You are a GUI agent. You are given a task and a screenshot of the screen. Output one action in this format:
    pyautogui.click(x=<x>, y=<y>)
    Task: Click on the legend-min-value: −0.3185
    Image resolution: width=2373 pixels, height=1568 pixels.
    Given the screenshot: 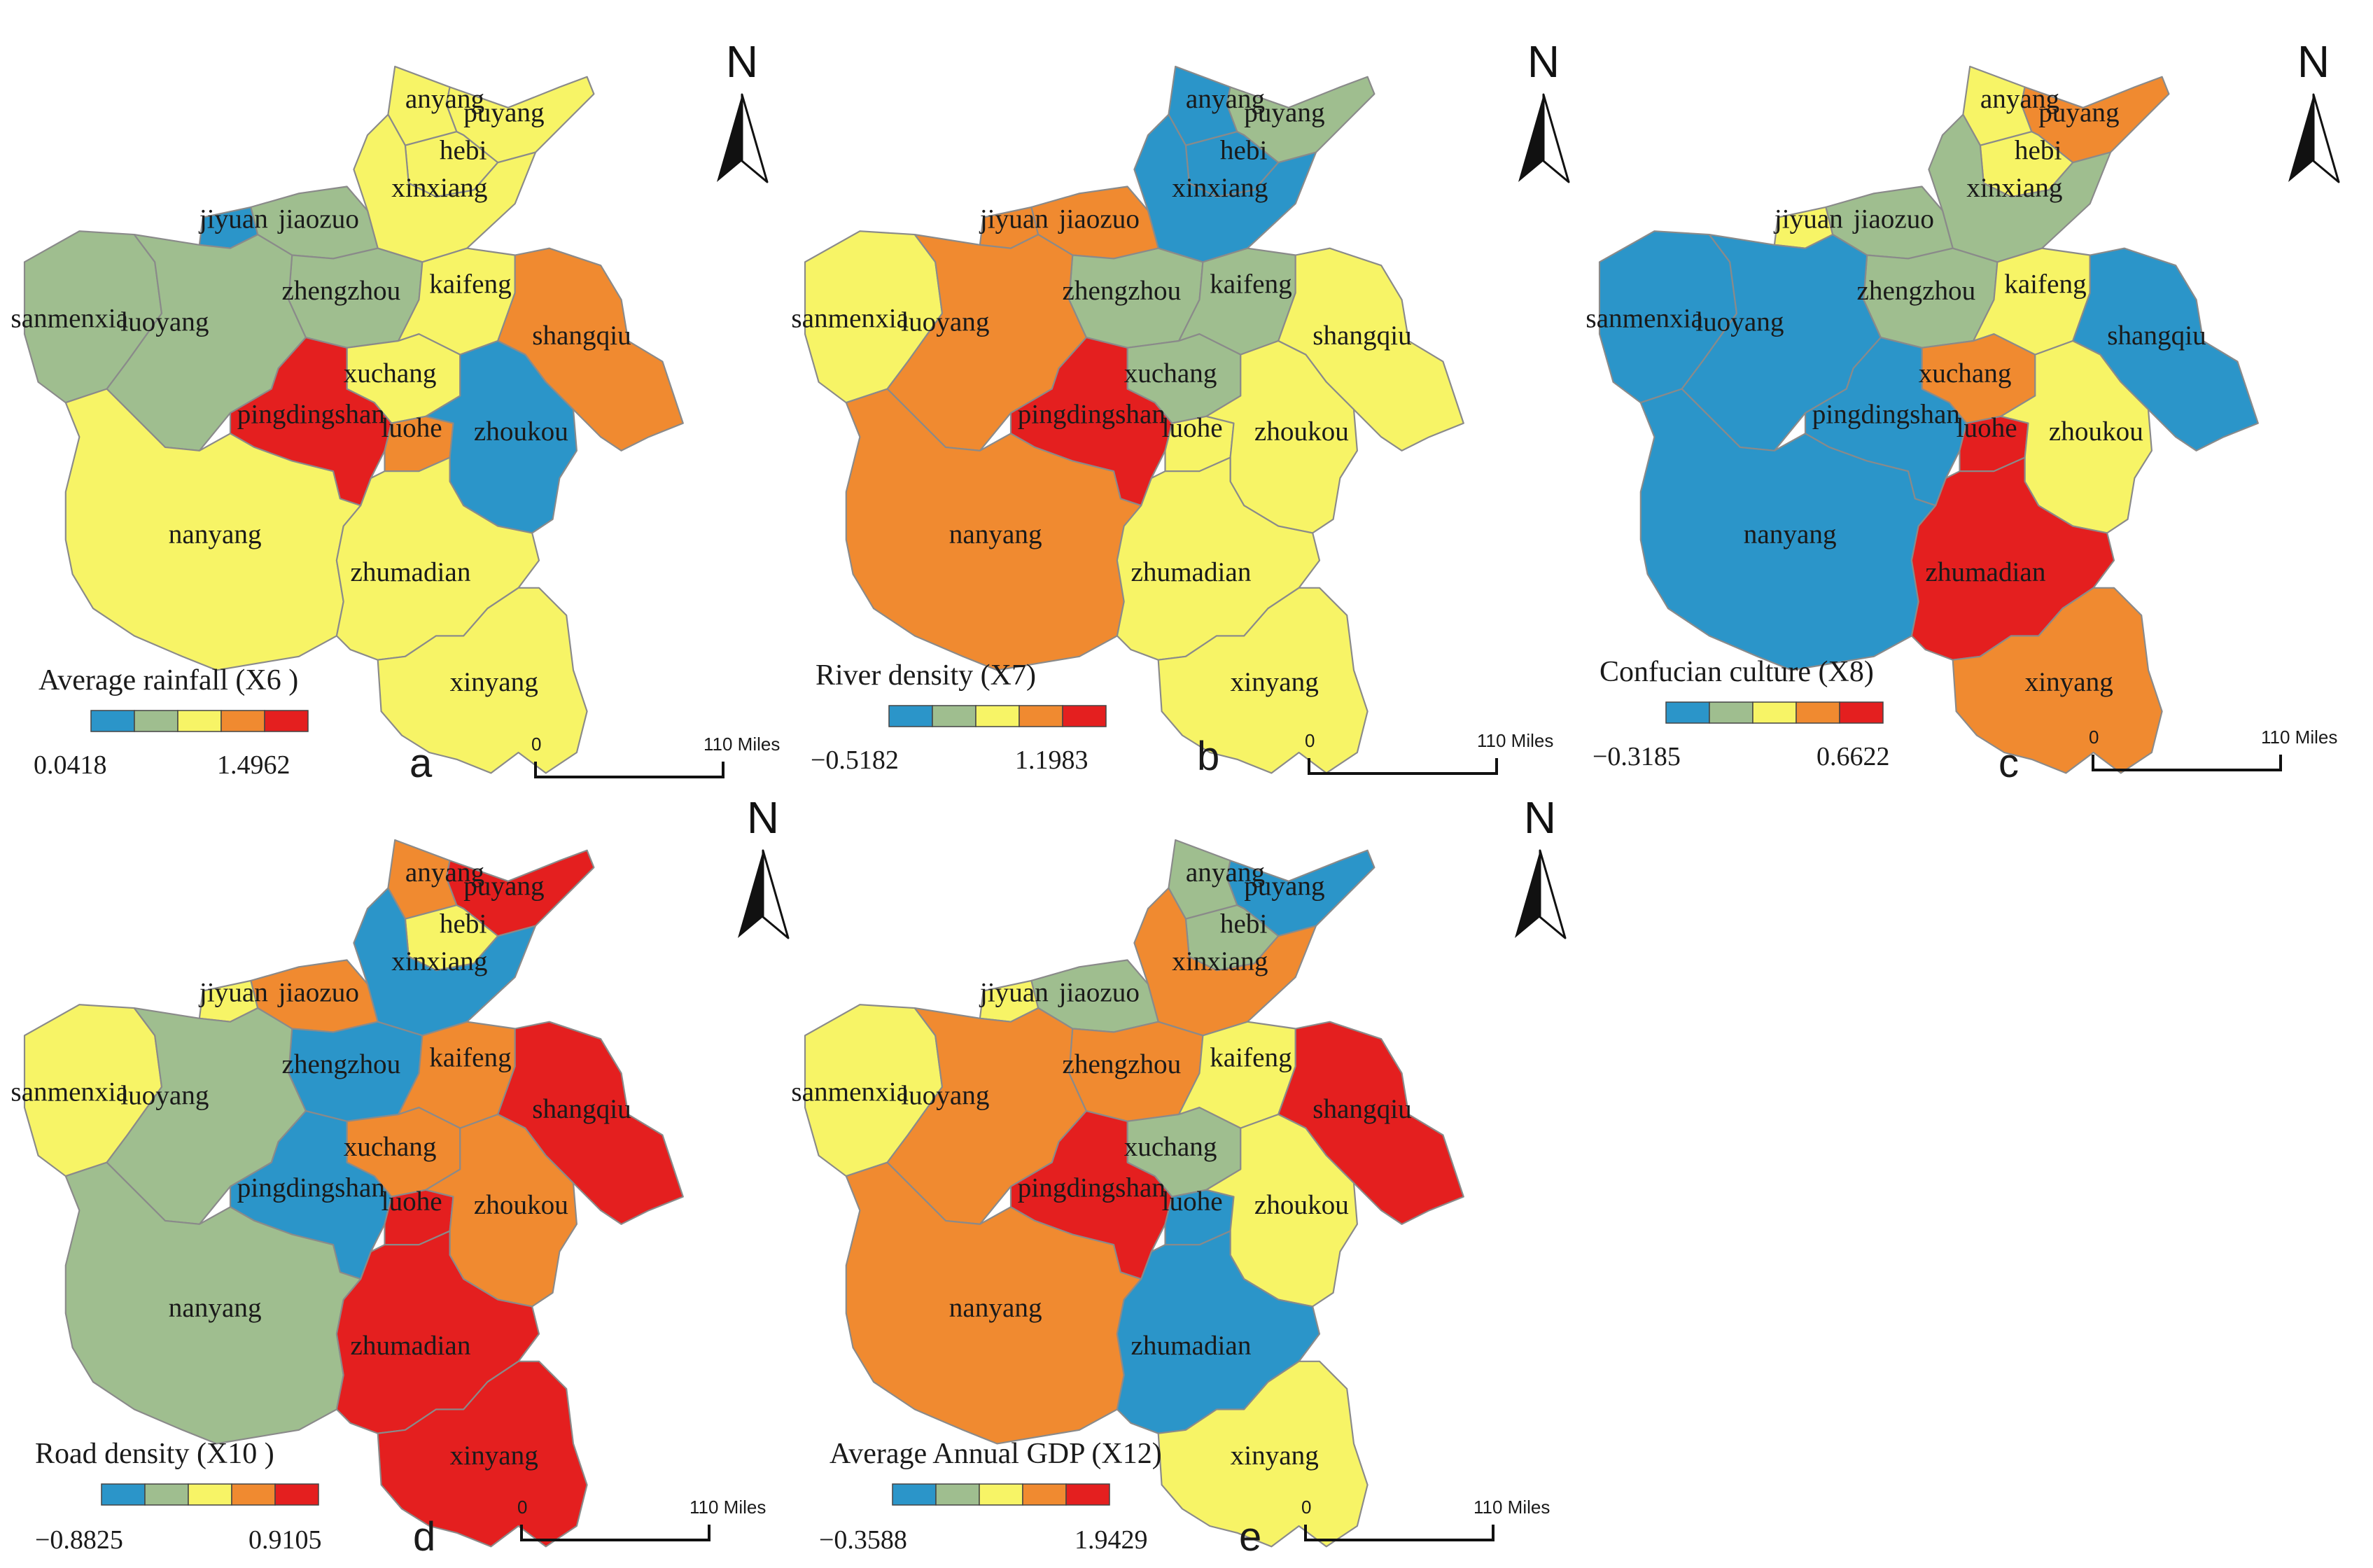 What is the action you would take?
    pyautogui.click(x=1636, y=756)
    